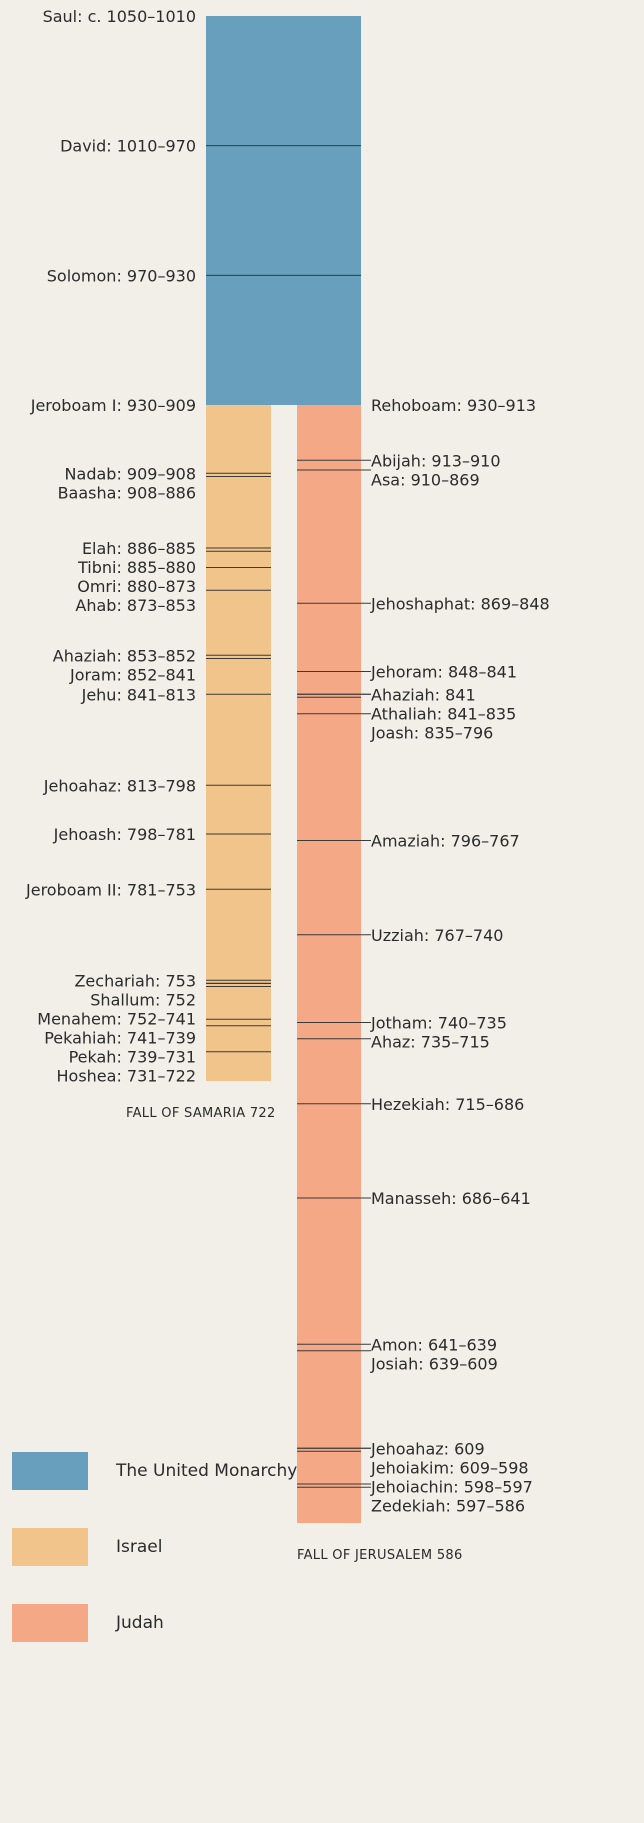  What do you see at coordinates (434, 1363) in the screenshot?
I see `reign-label-judah-josiah-15: Josiah: 639–609` at bounding box center [434, 1363].